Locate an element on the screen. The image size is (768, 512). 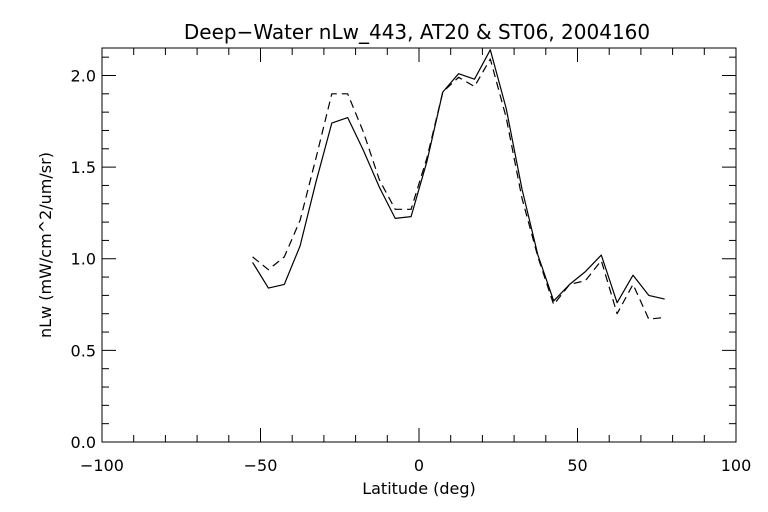
x-axis-label: Latitude (deg) is located at coordinates (419, 488).